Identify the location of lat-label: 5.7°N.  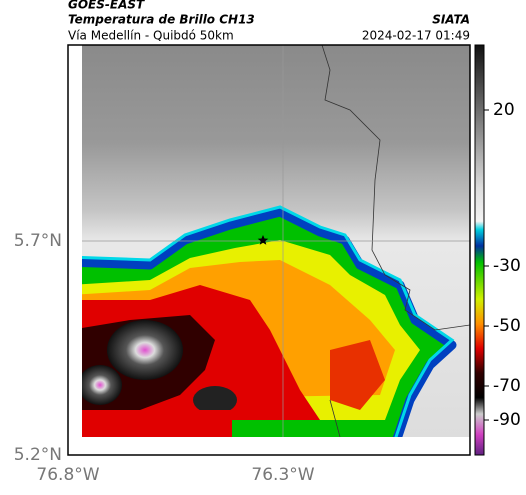
(38, 241).